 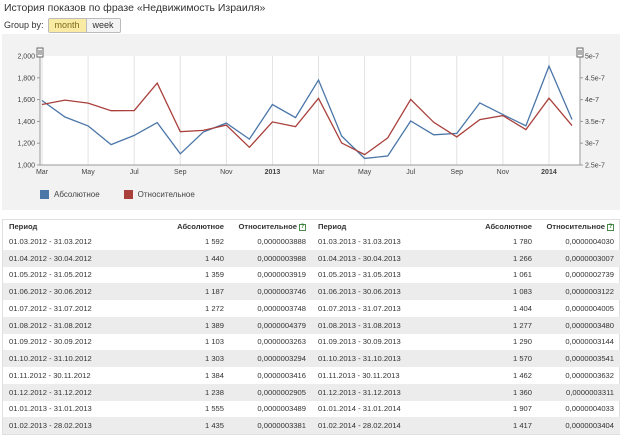 I want to click on legend-item-absolute: Абсолютное, so click(x=70, y=194).